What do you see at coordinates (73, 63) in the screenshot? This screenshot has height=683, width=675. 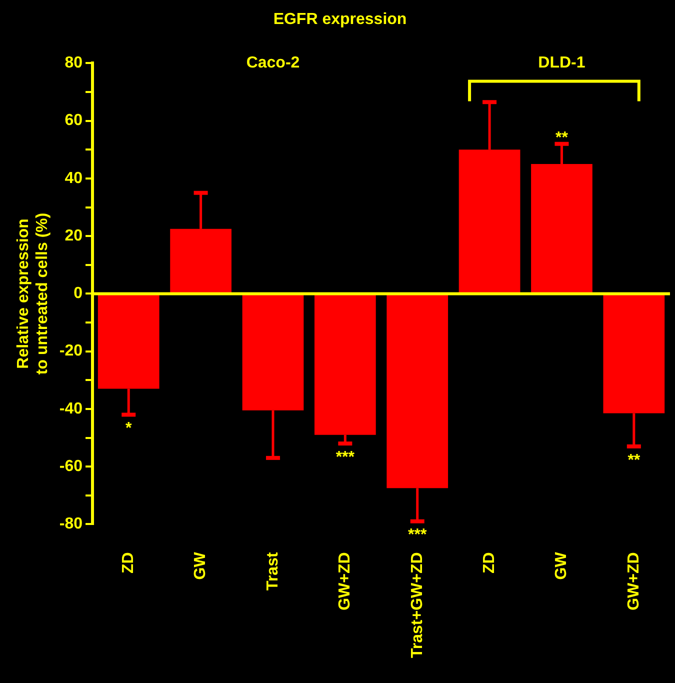 I see `y-tick-label: 80` at bounding box center [73, 63].